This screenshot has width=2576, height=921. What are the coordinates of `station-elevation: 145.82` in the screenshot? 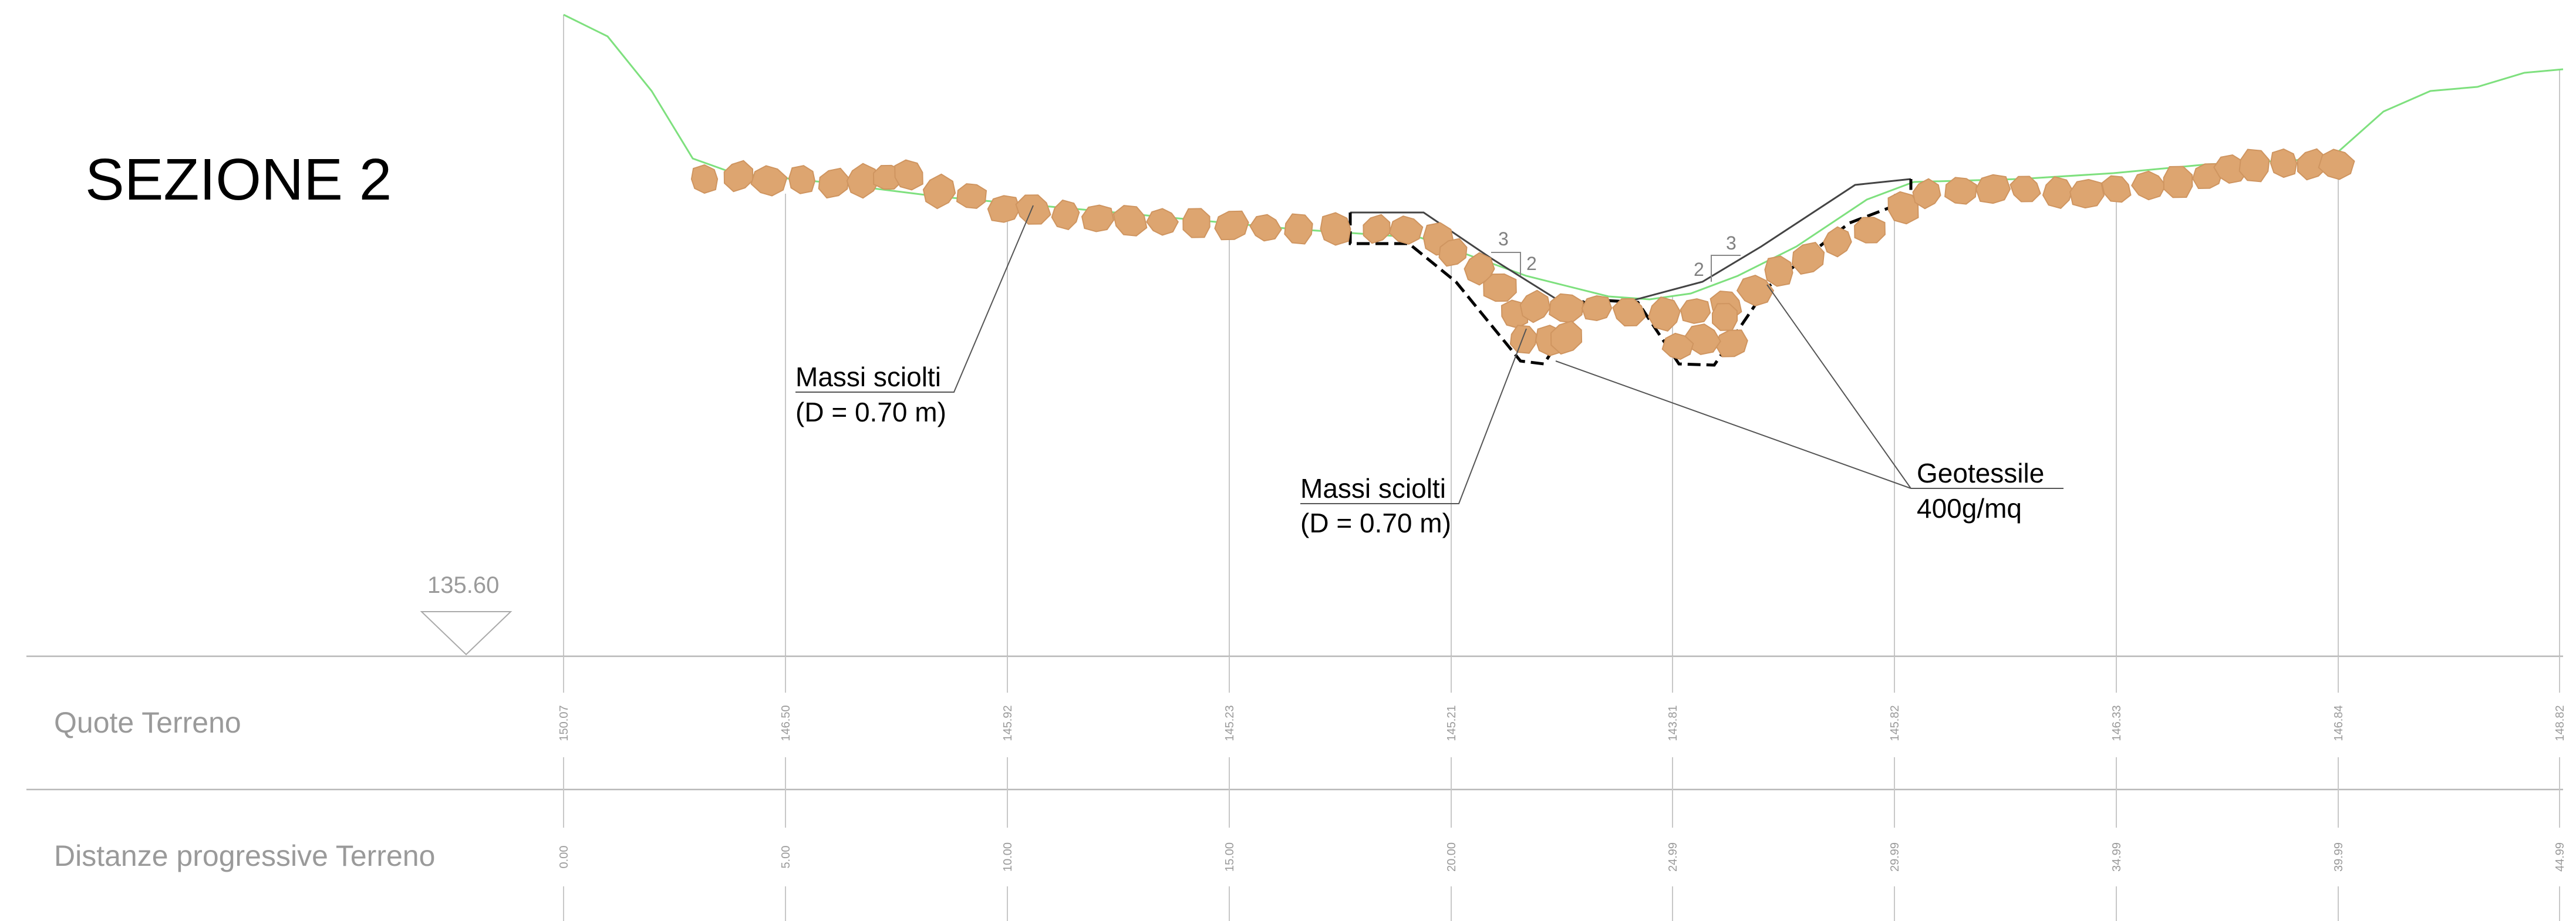 It's located at (1895, 723).